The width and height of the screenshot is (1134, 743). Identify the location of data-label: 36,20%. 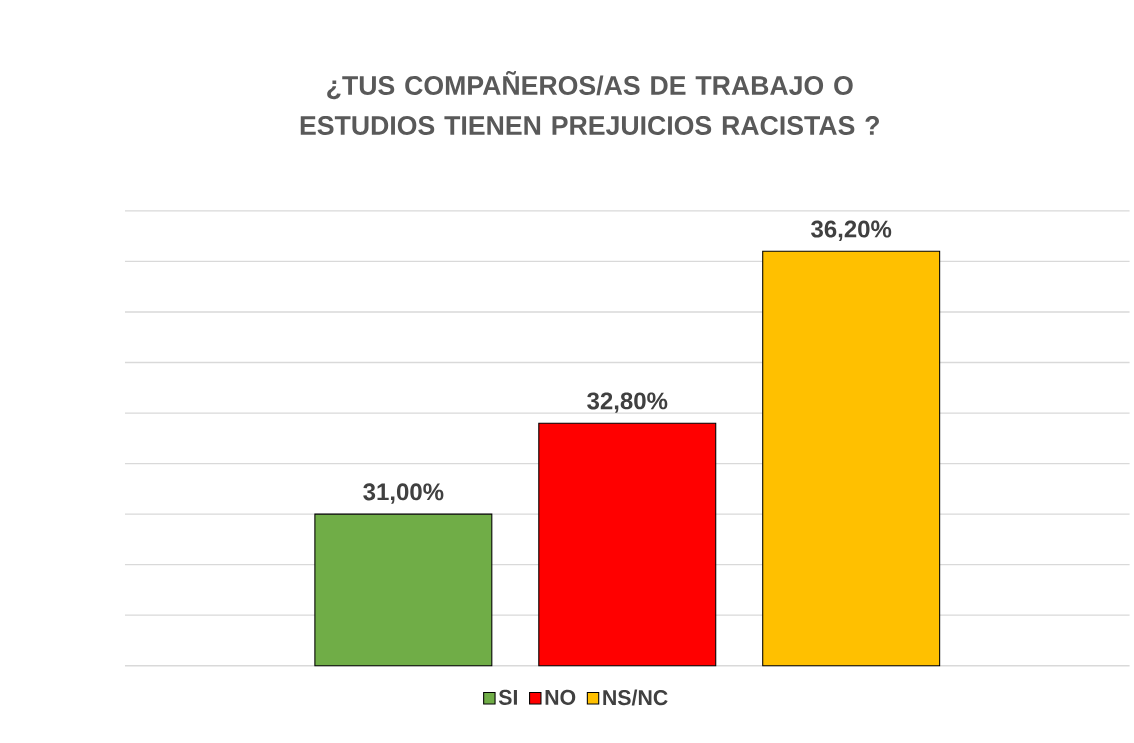
(851, 231).